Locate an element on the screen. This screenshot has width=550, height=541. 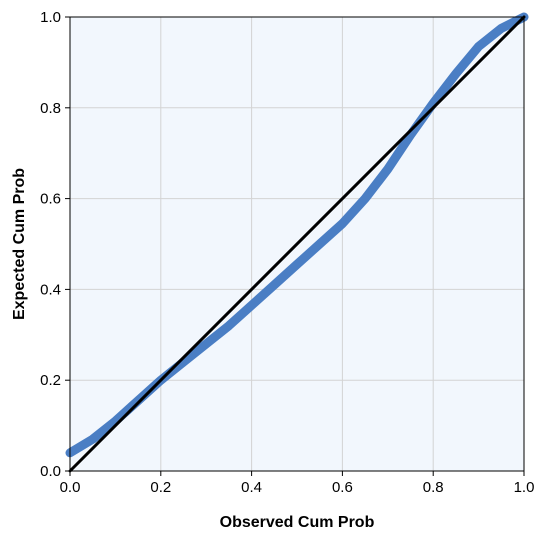
y-tick-label: 0.0 is located at coordinates (50, 471).